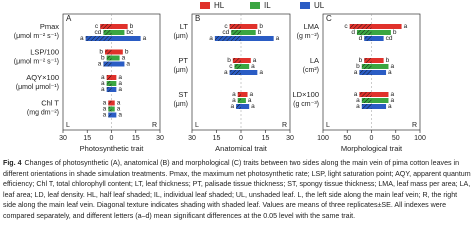 The width and height of the screenshot is (474, 241). Describe the element at coordinates (267, 5) in the screenshot. I see `legend-label: IL` at that location.